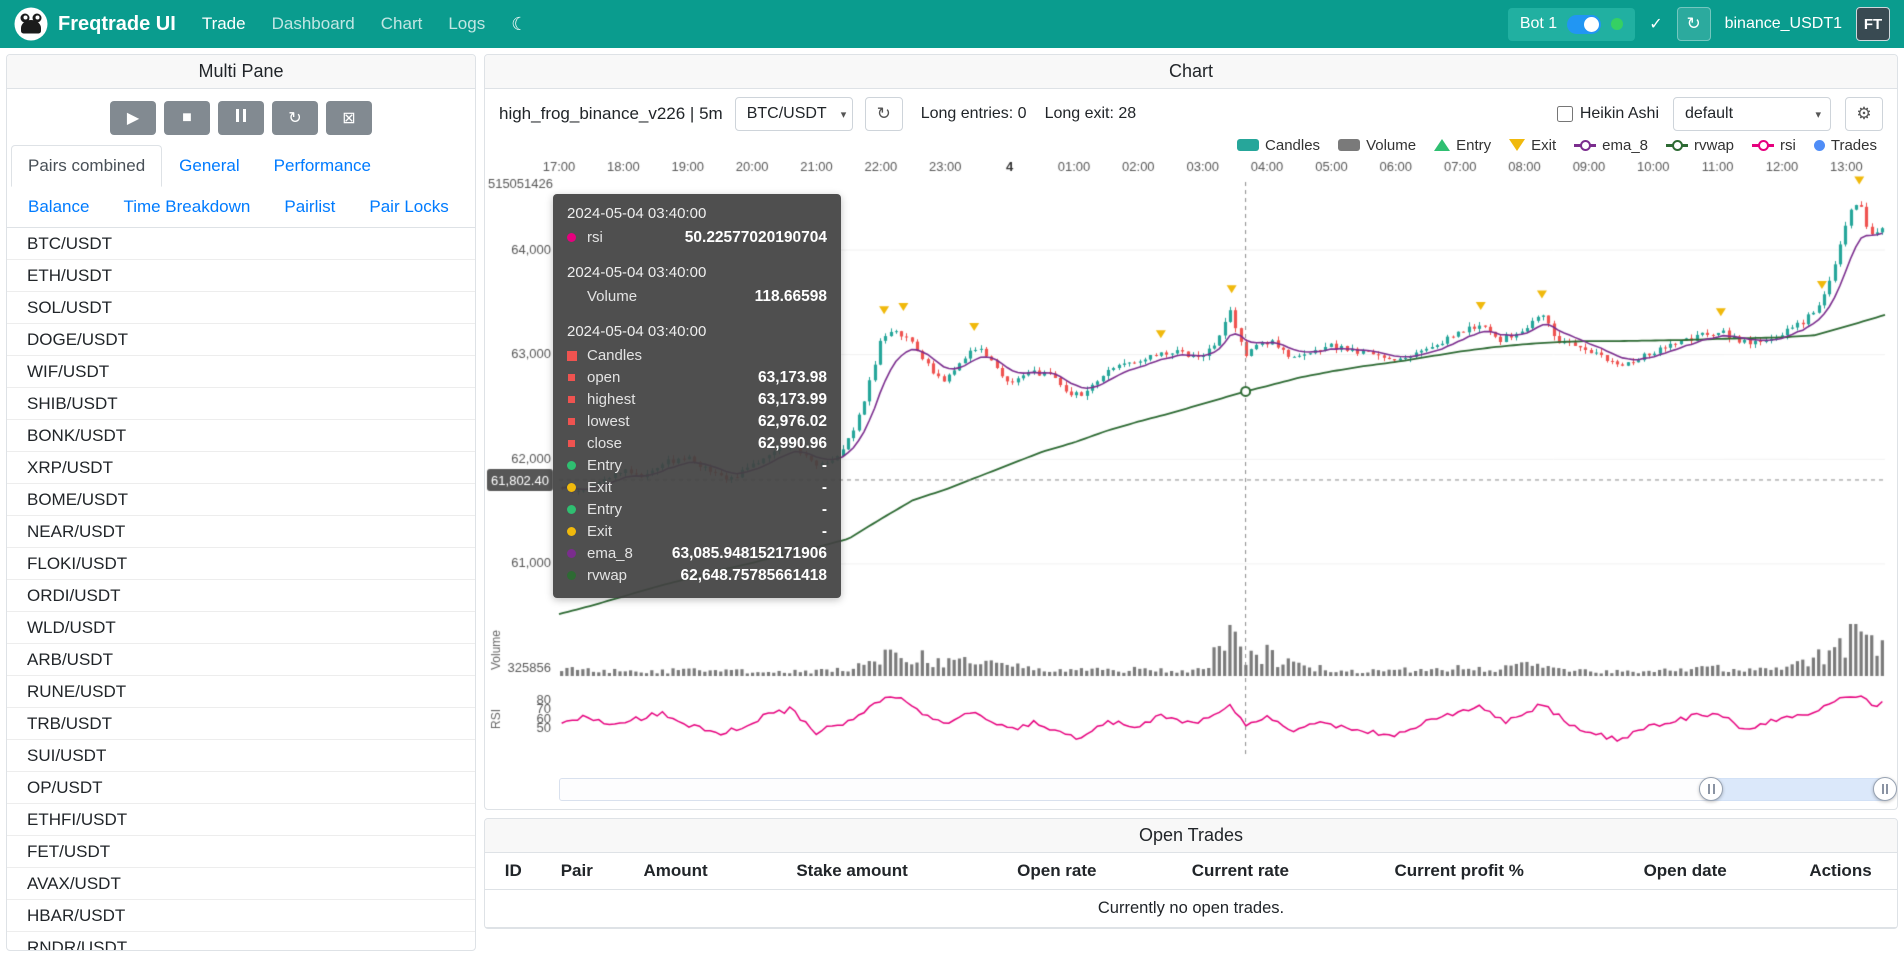 This screenshot has width=1904, height=957. Describe the element at coordinates (241, 500) in the screenshot. I see `pair-row-bome-usdt: BOME/USDT` at that location.